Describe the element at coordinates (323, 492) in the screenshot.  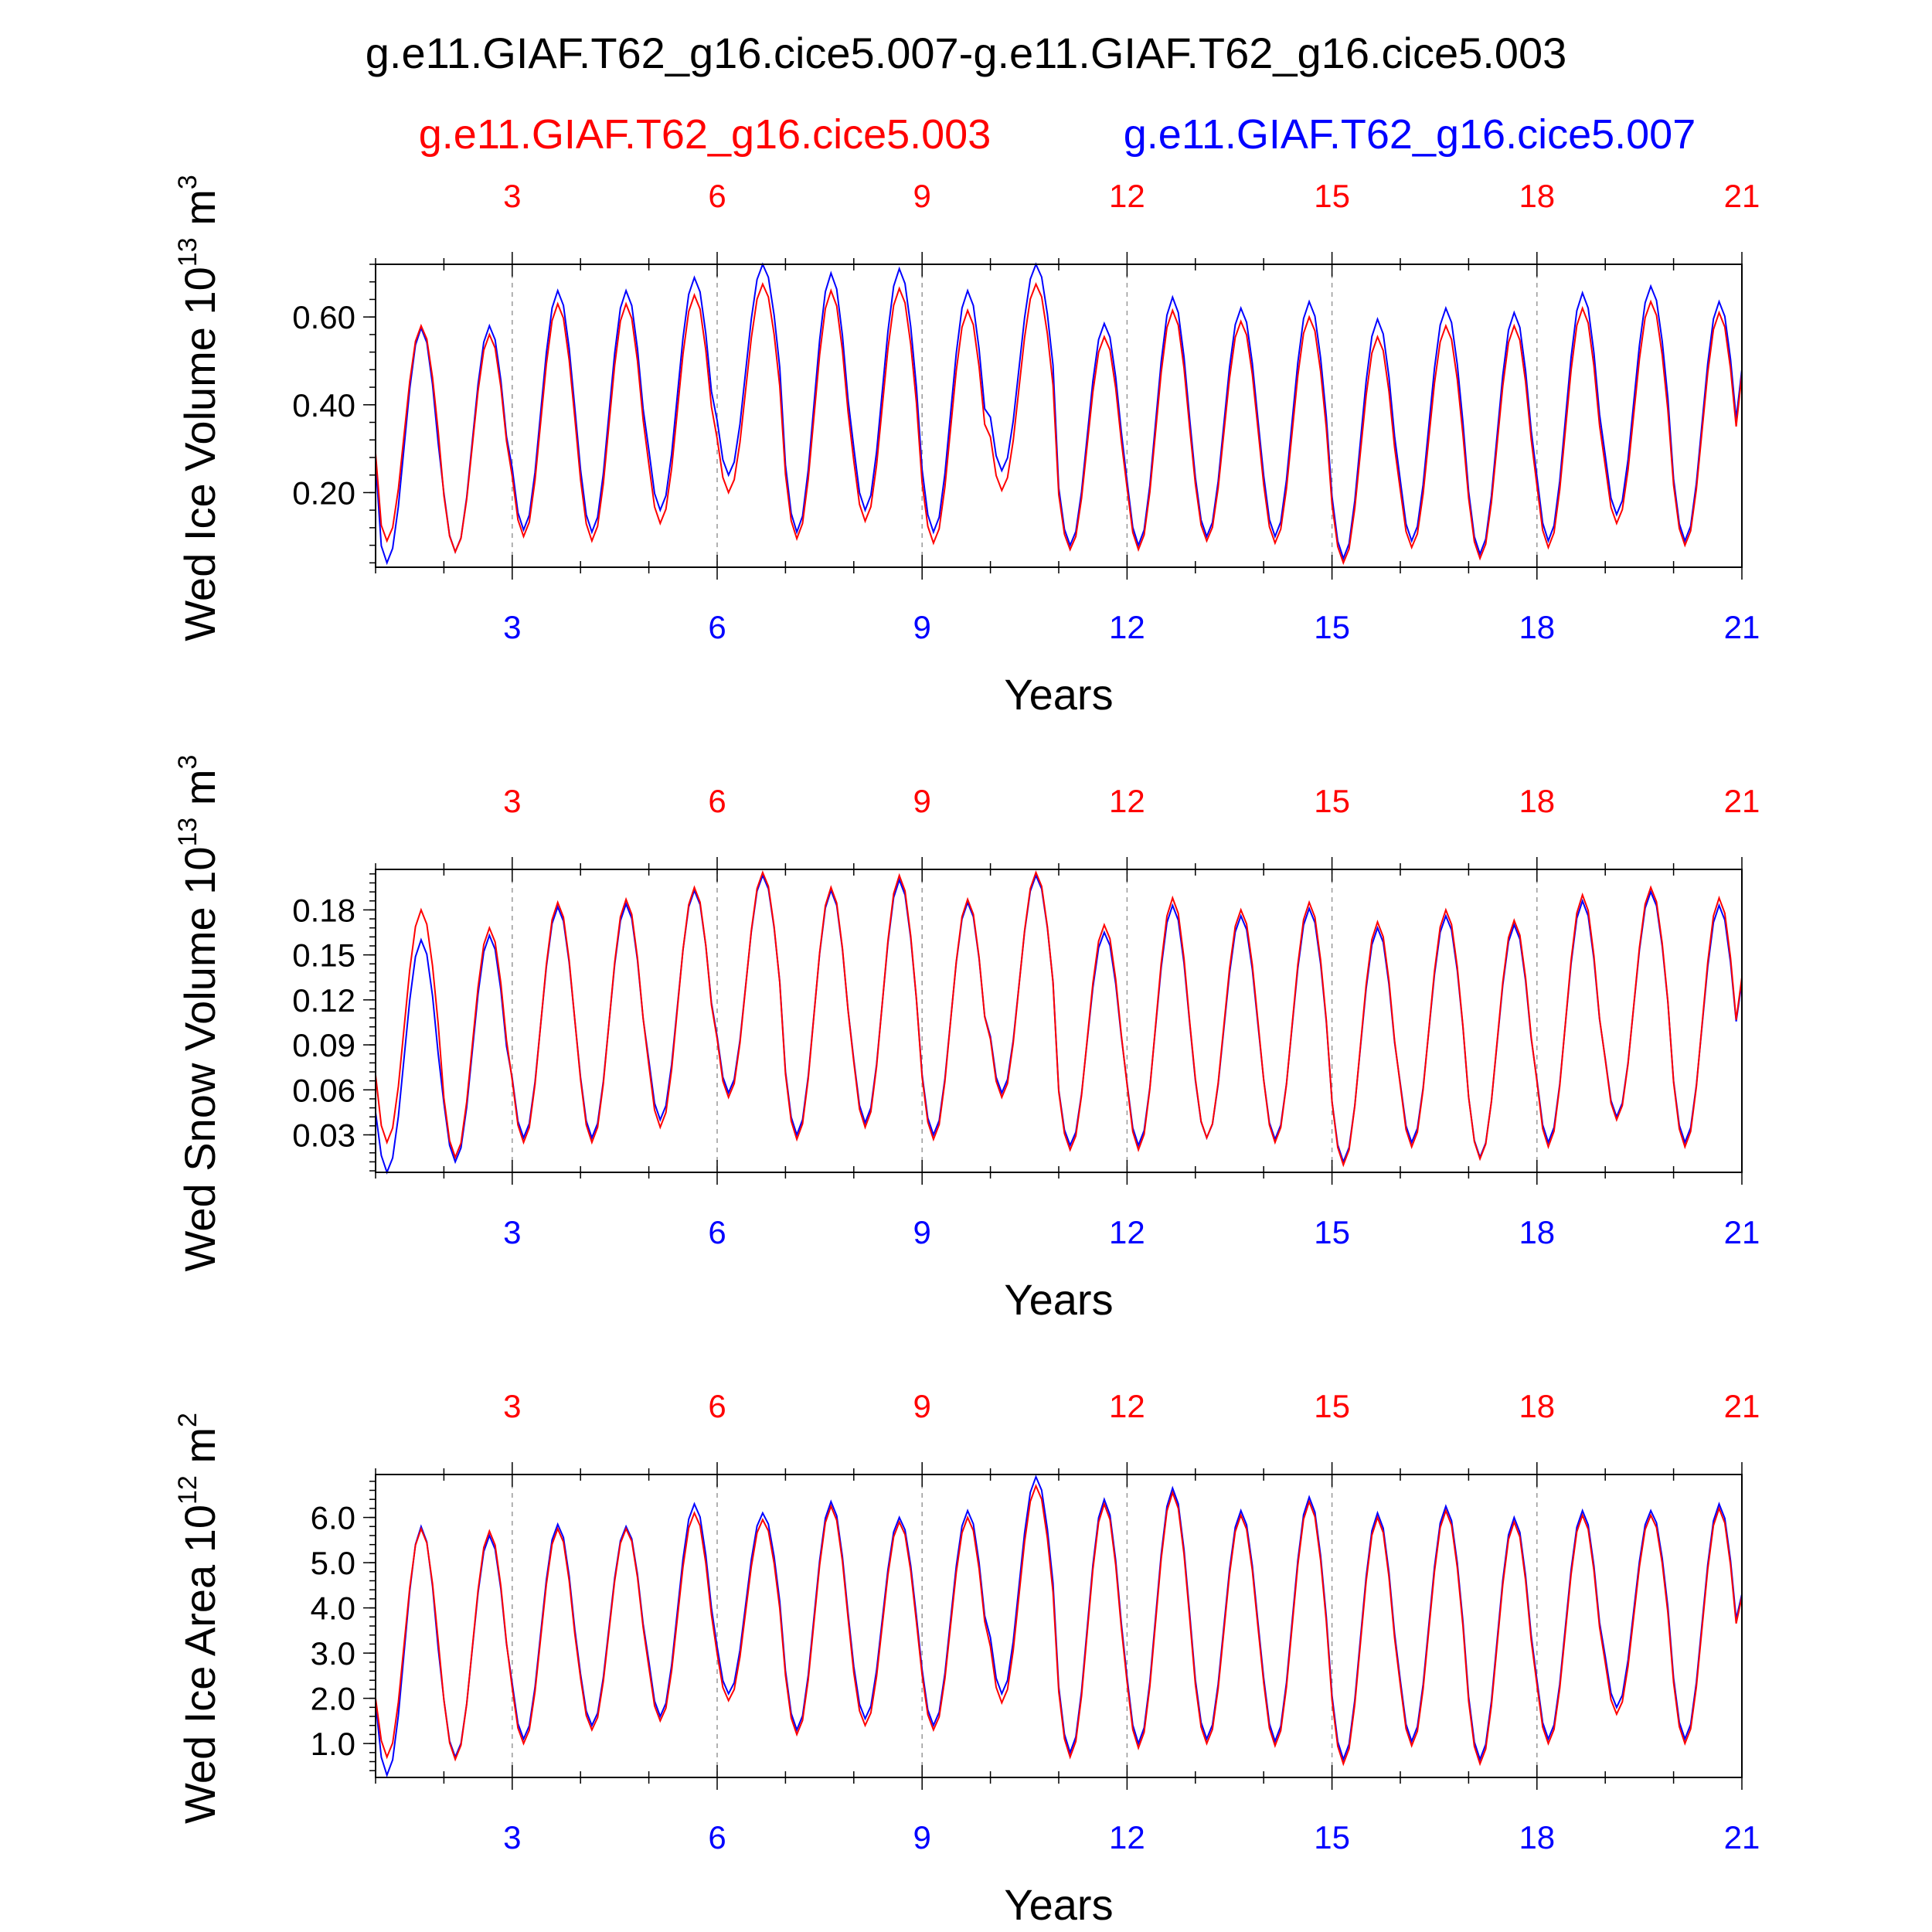
I see `y-tick-label: 0.20` at that location.